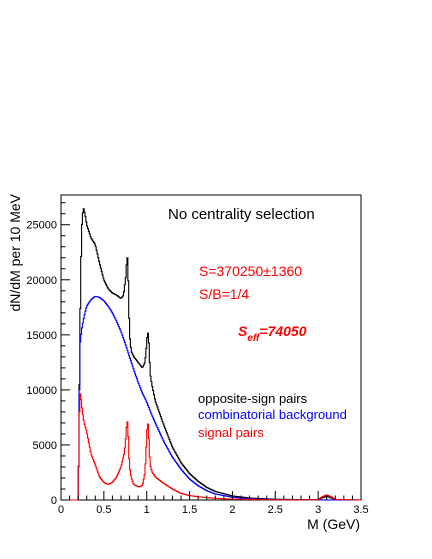 The image size is (432, 559). Describe the element at coordinates (282, 331) in the screenshot. I see `seff-value: =74050` at that location.